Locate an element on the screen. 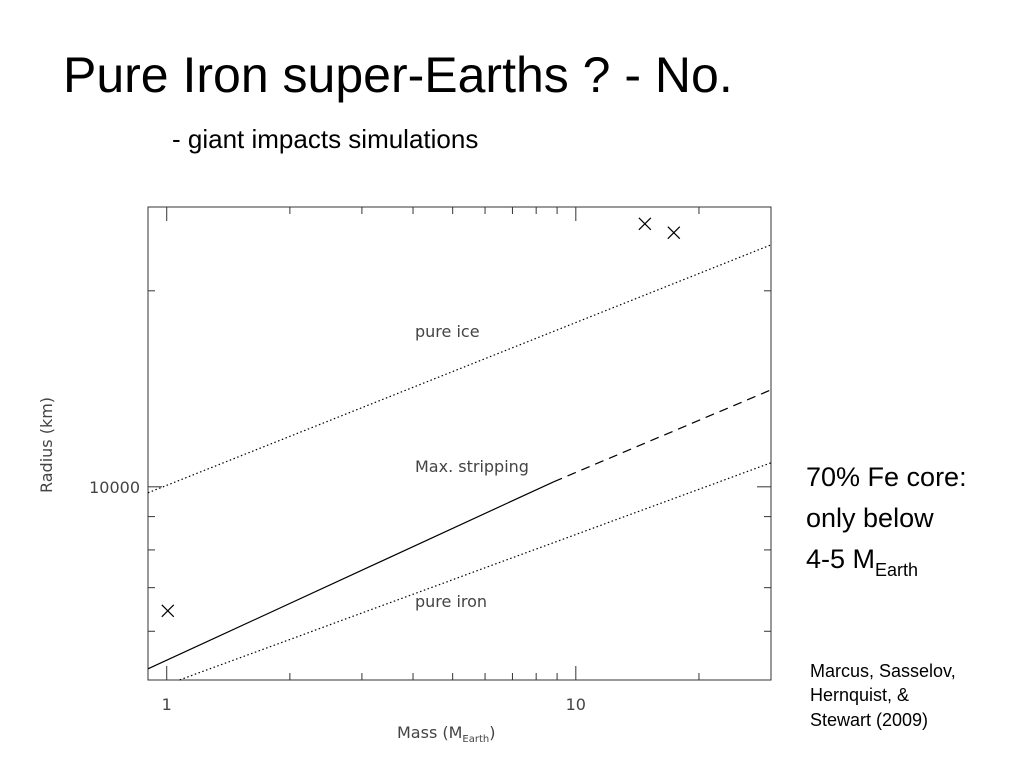 The width and height of the screenshot is (1024, 768). note-line: only below is located at coordinates (870, 518).